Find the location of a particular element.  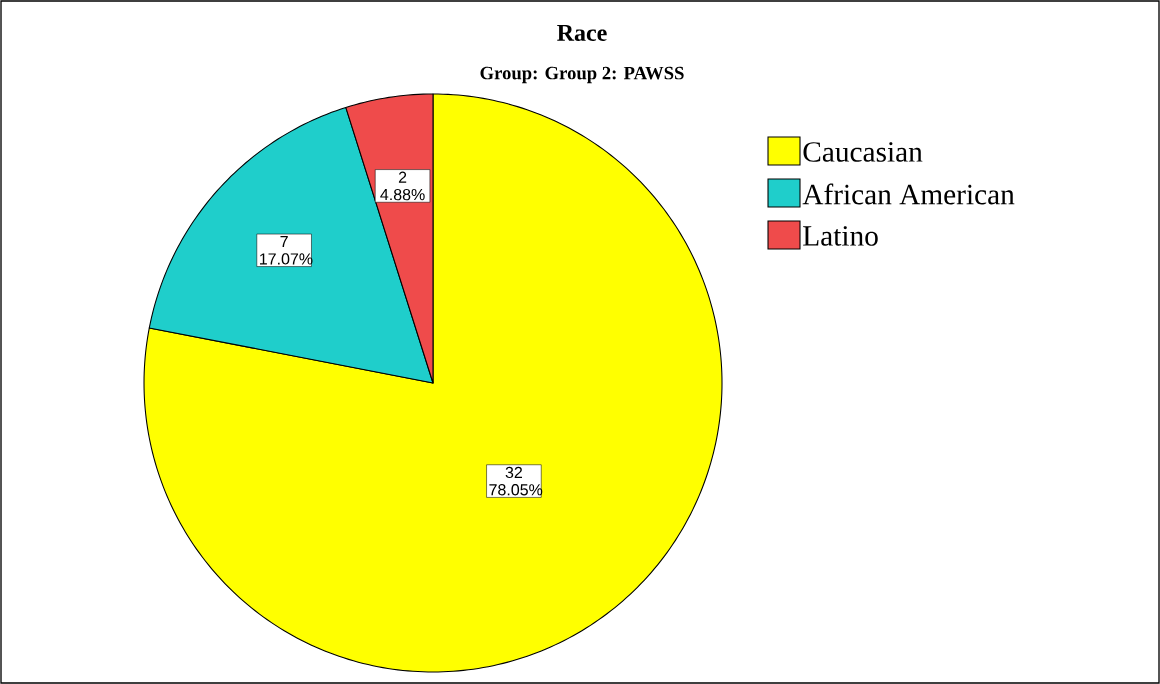

legend-label: African American is located at coordinates (908, 194).